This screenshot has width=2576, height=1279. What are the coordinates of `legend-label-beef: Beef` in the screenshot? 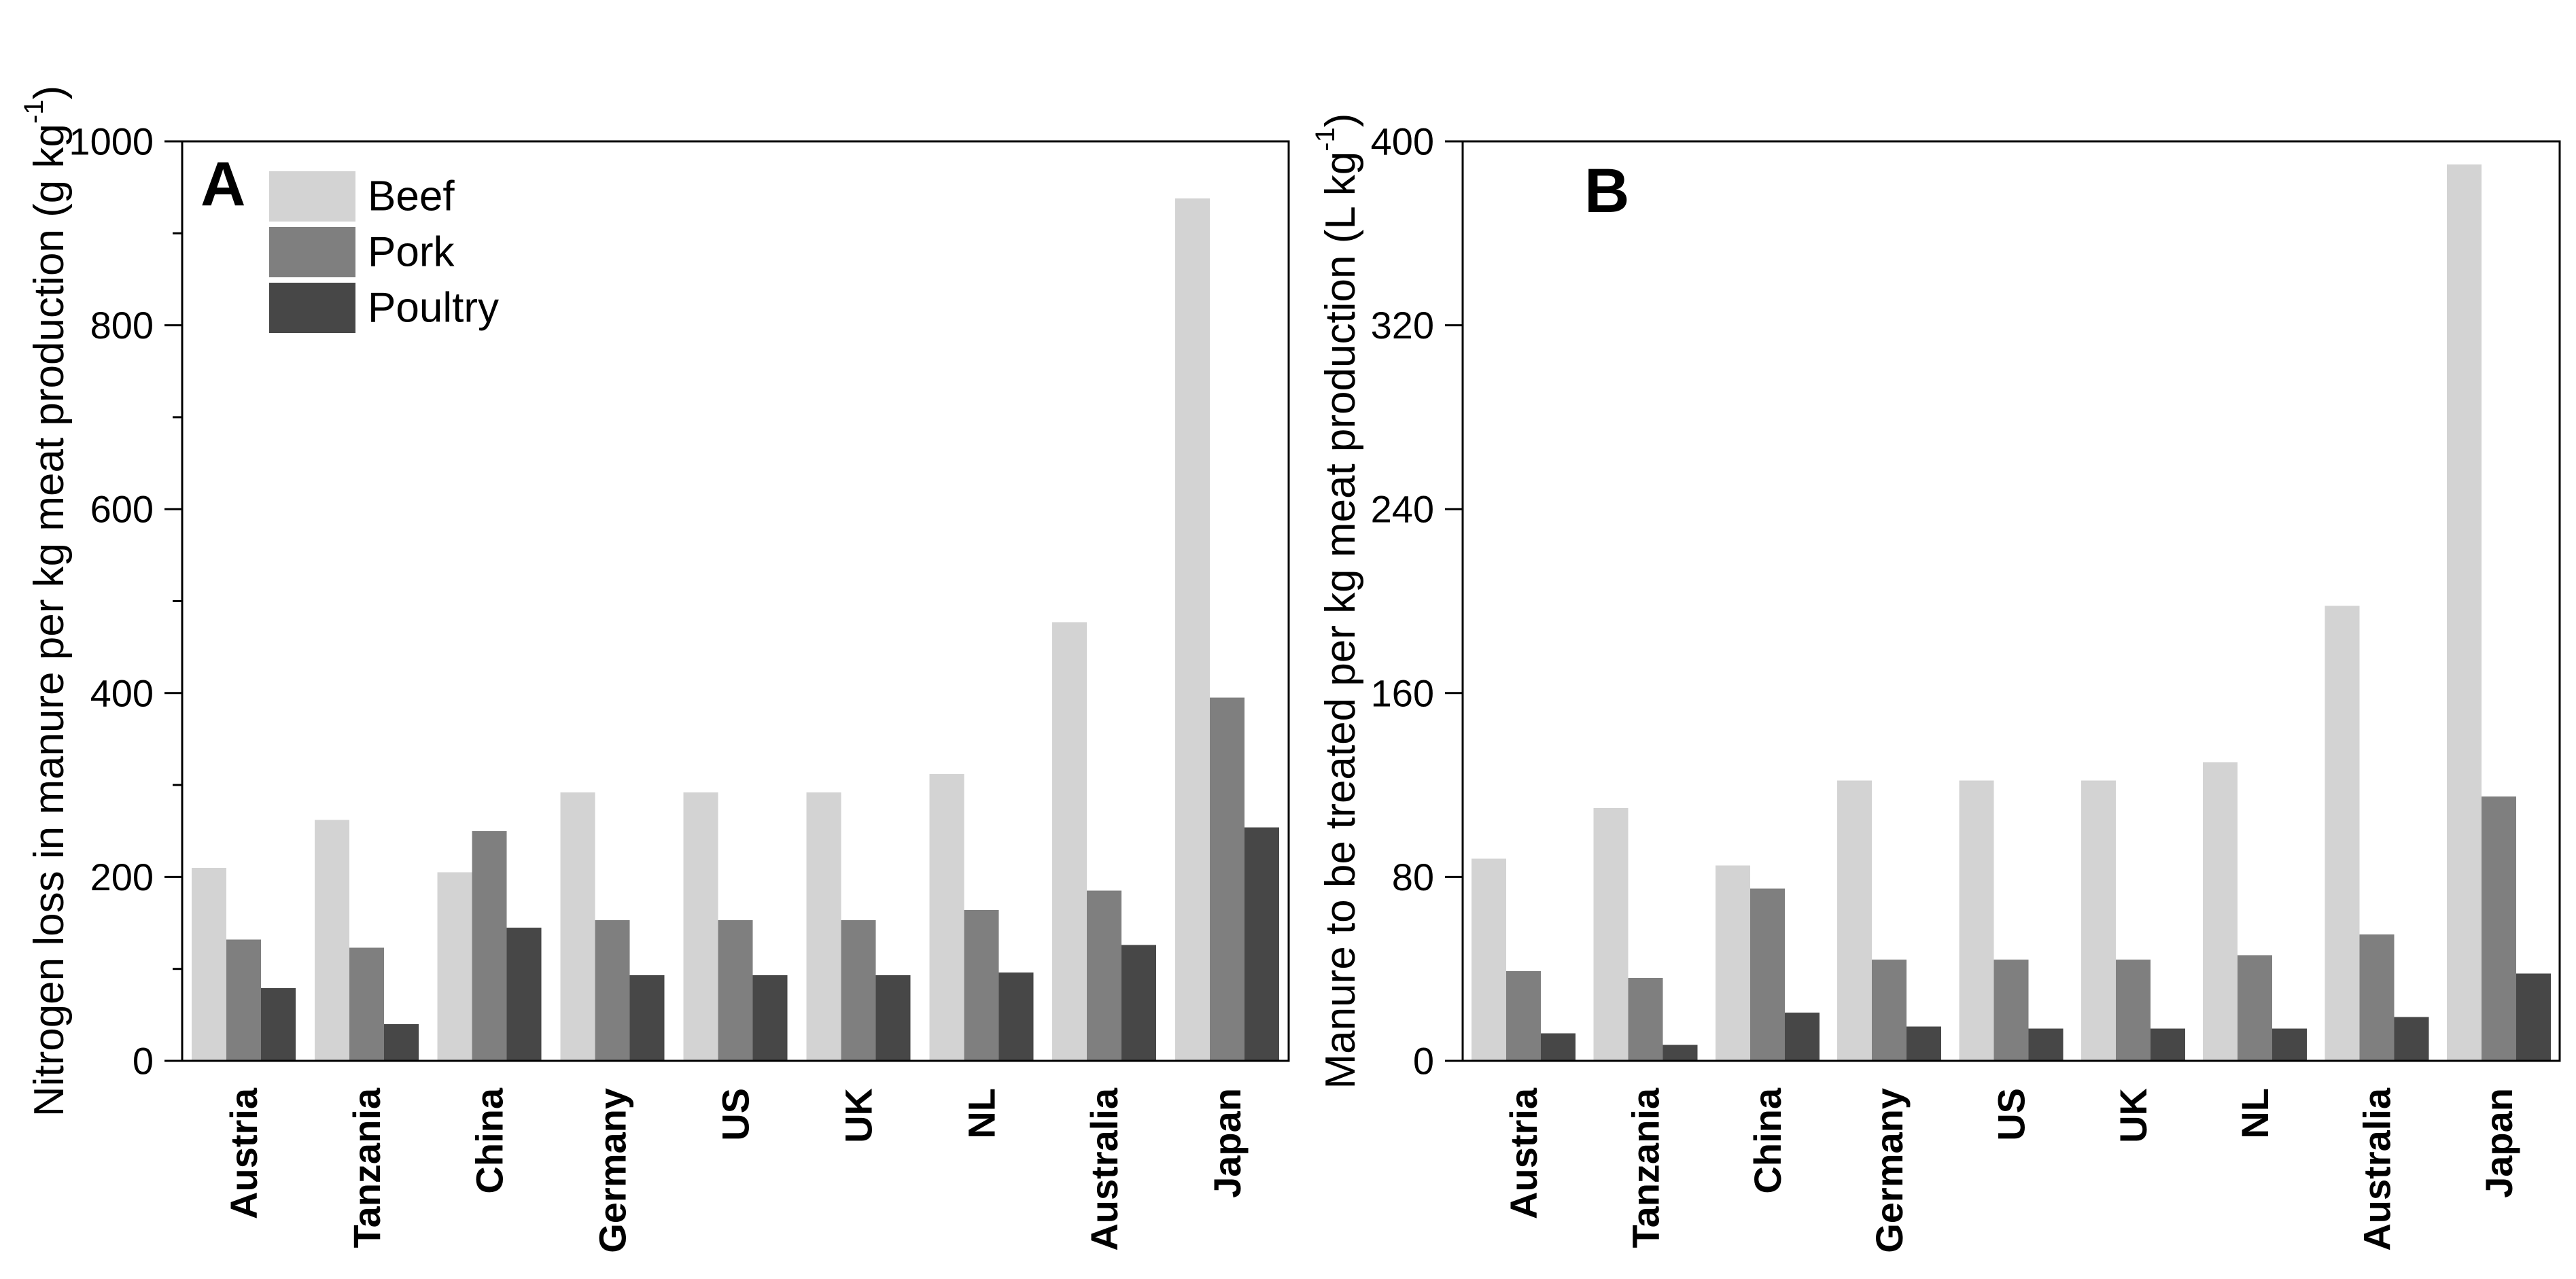 It's located at (411, 197).